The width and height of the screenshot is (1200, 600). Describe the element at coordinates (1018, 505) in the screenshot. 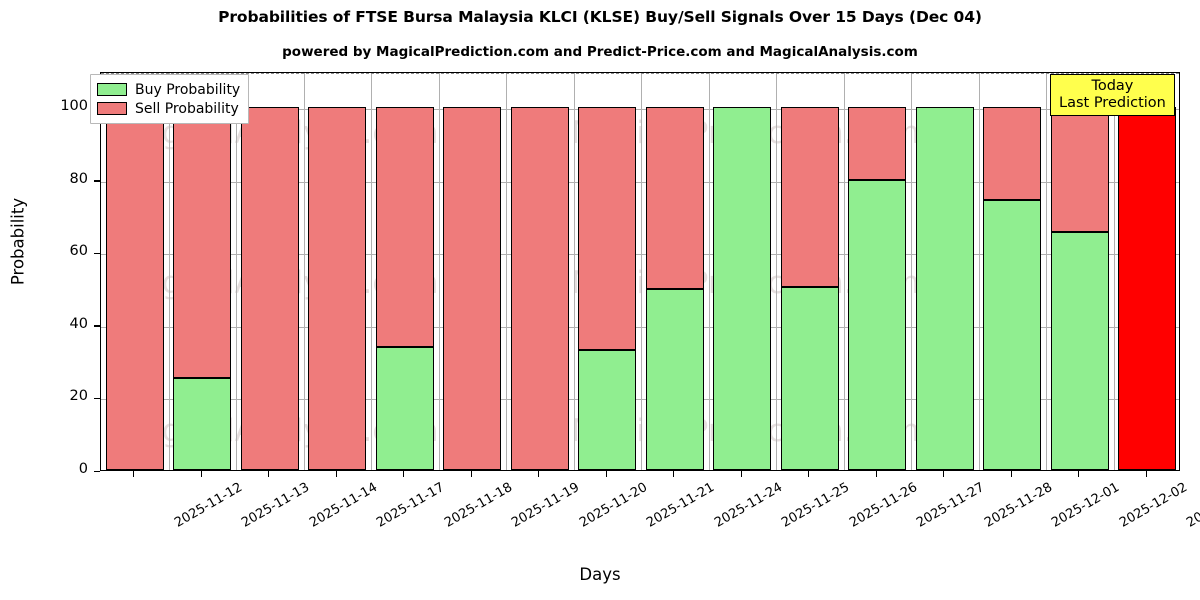

I see `x-tick-label: 2025-11-28` at that location.